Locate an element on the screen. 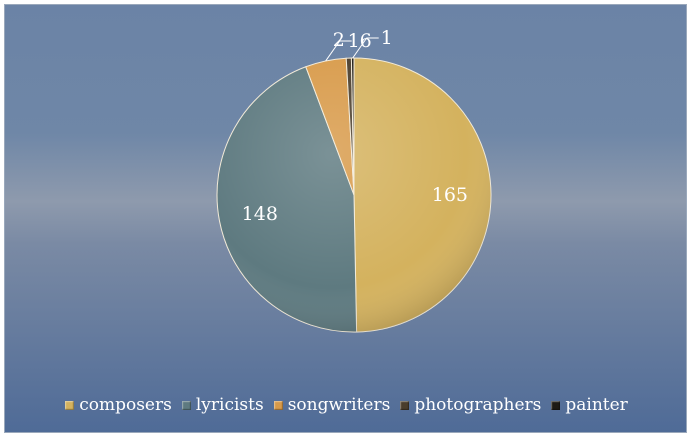  legend-swatch-composers is located at coordinates (70, 405).